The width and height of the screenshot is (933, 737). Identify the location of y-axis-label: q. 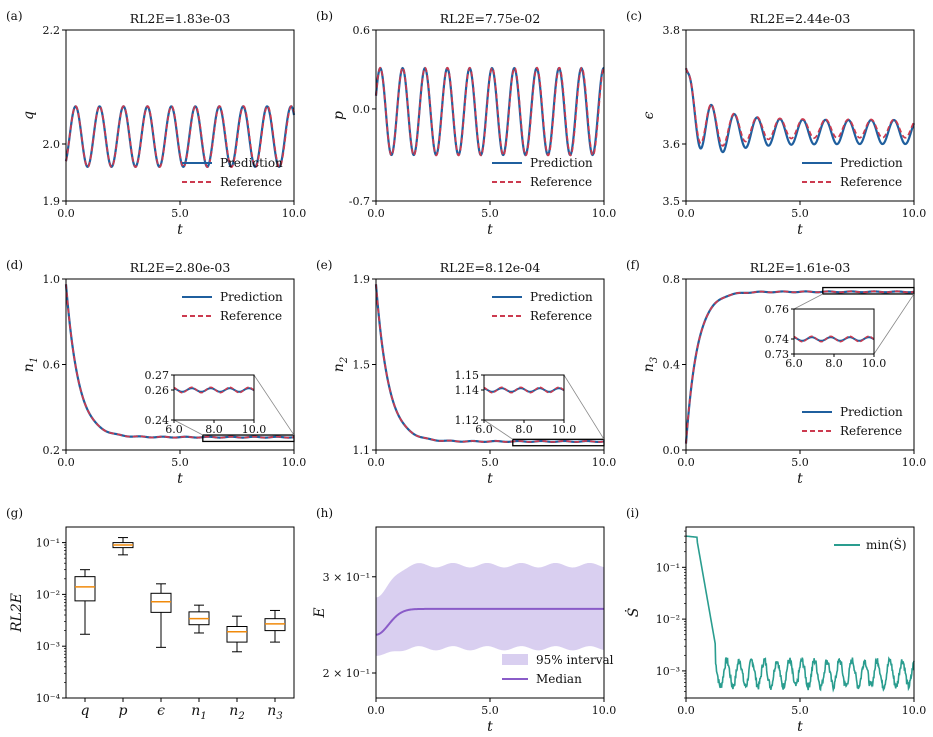
(29, 115).